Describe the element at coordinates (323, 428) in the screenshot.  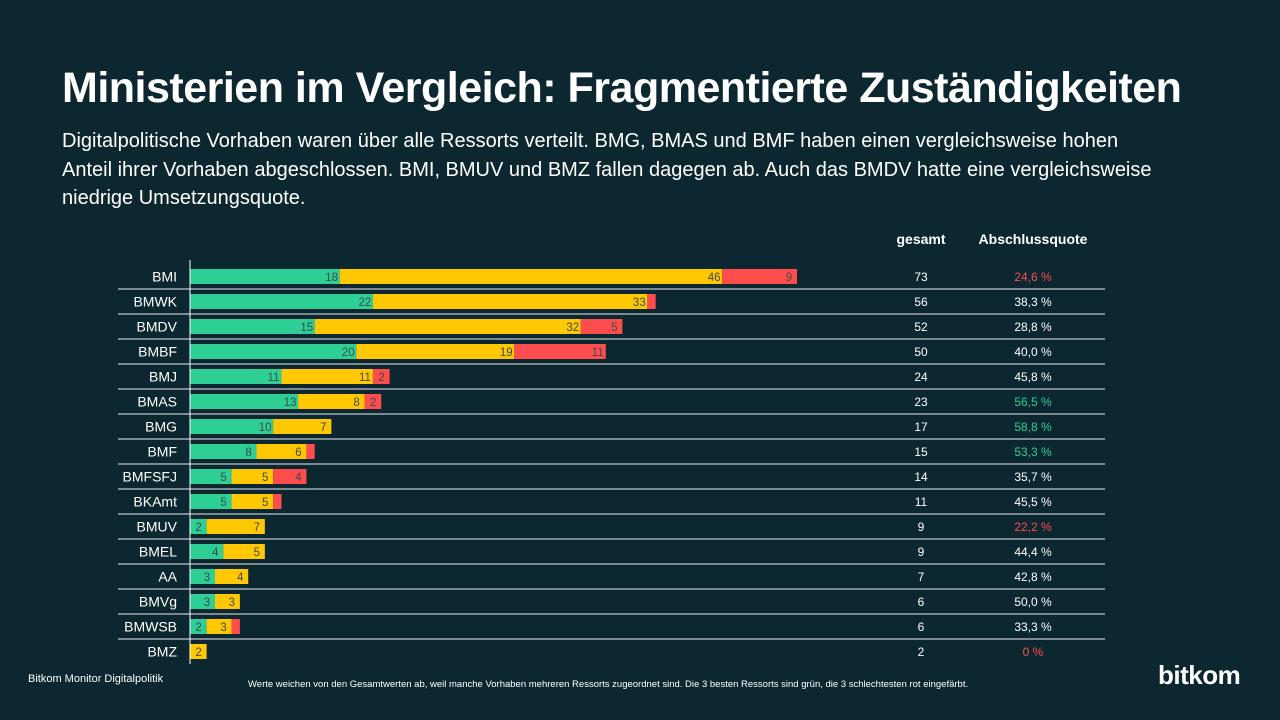
I see `data-label: 7` at that location.